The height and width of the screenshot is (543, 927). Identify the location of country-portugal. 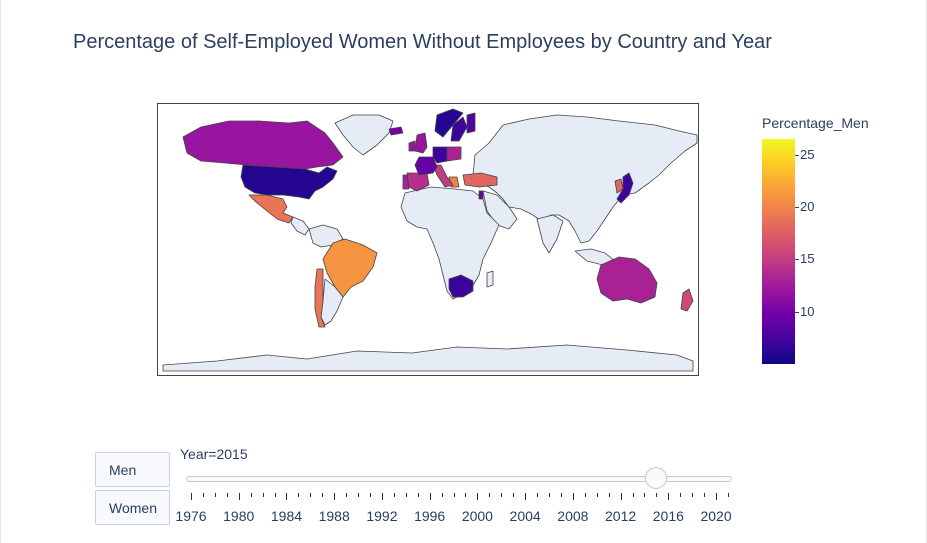
(406, 182).